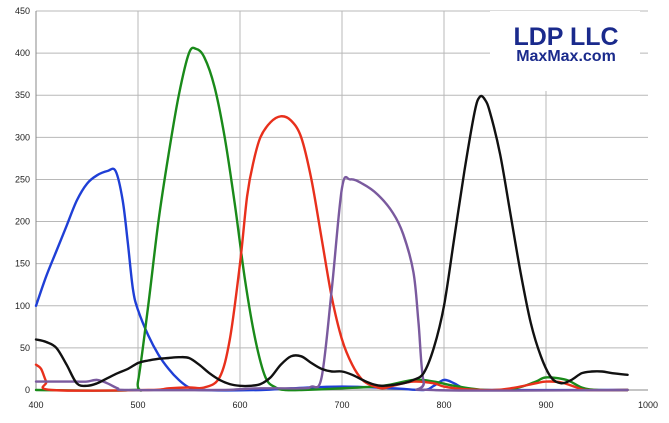 This screenshot has width=669, height=423. Describe the element at coordinates (27, 390) in the screenshot. I see `y-tick-label: 0` at that location.